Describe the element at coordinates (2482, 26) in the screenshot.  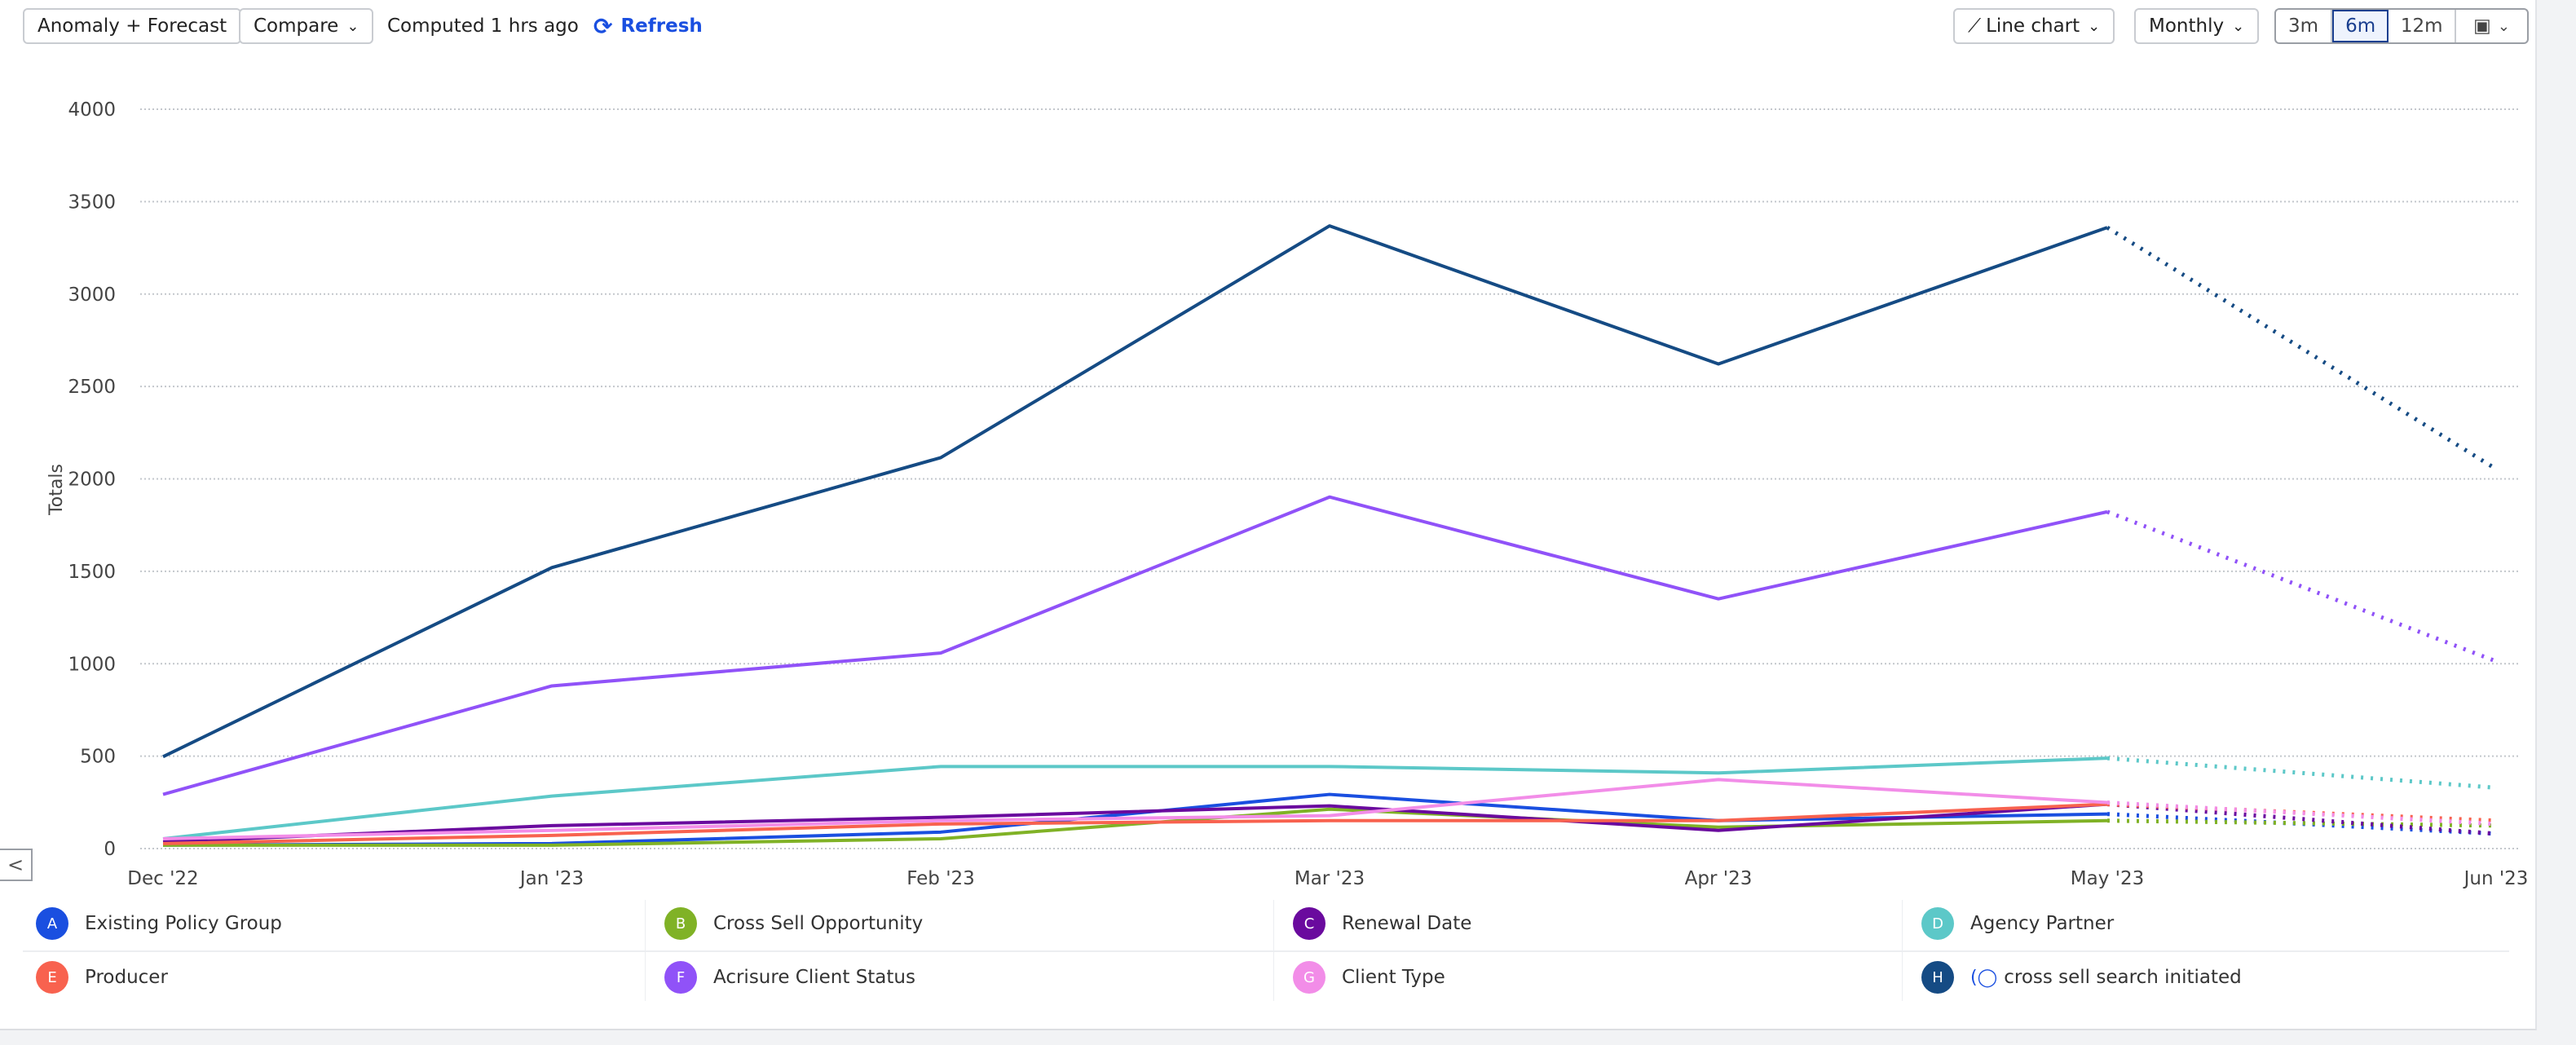
I see `calendar-icon: ▣` at that location.